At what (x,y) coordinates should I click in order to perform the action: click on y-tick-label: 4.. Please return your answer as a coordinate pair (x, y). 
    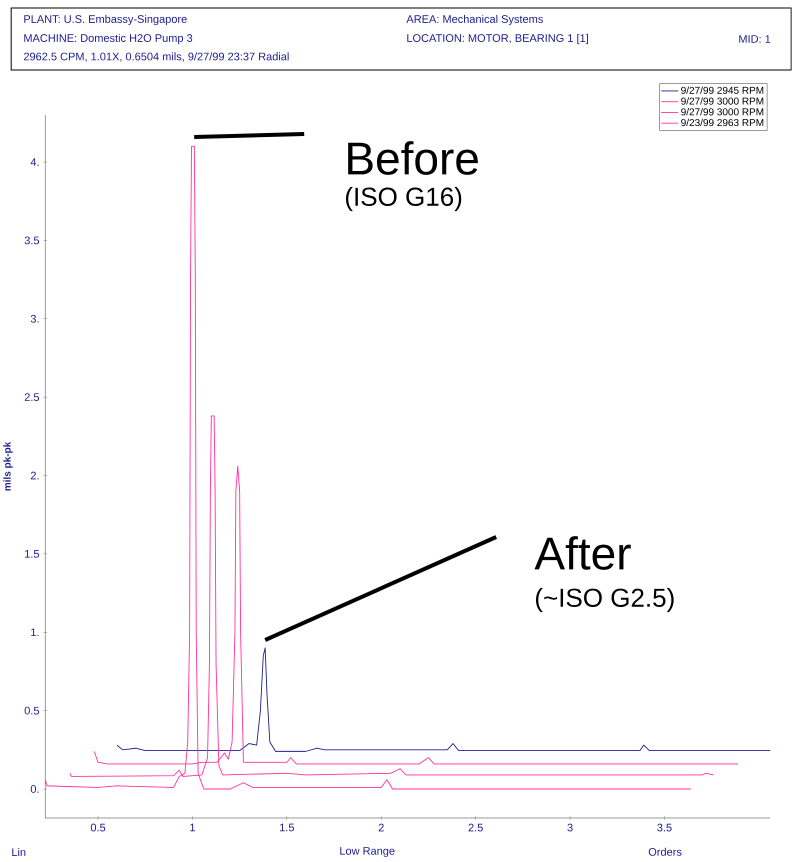
    Looking at the image, I should click on (34, 162).